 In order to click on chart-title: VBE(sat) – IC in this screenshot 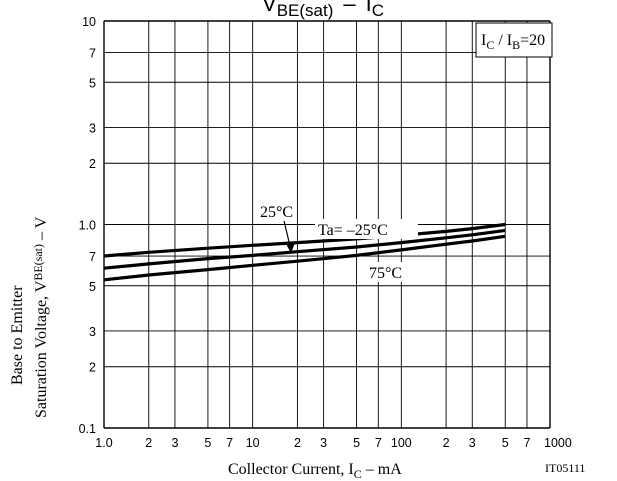, I will do `click(323, 10)`.